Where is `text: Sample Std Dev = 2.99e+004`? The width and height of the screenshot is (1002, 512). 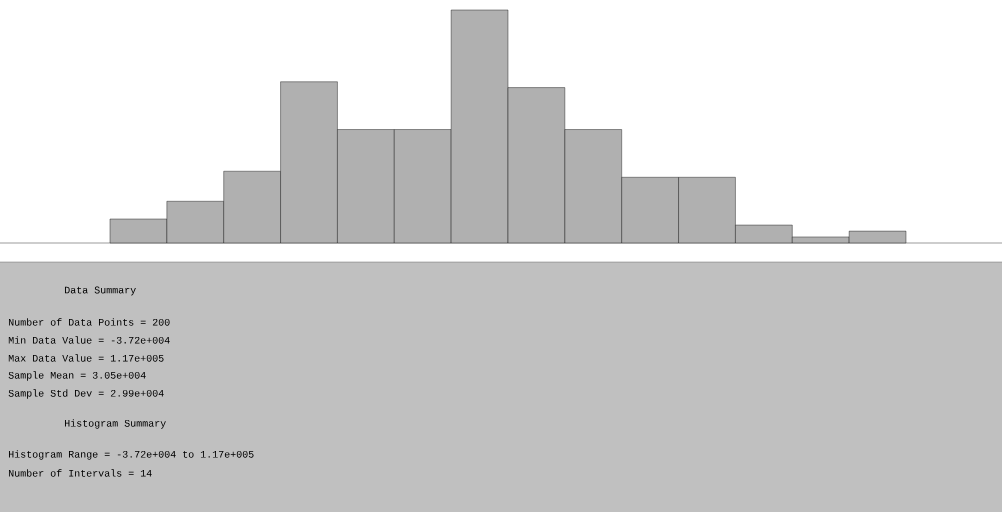 text: Sample Std Dev = 2.99e+004 is located at coordinates (86, 394).